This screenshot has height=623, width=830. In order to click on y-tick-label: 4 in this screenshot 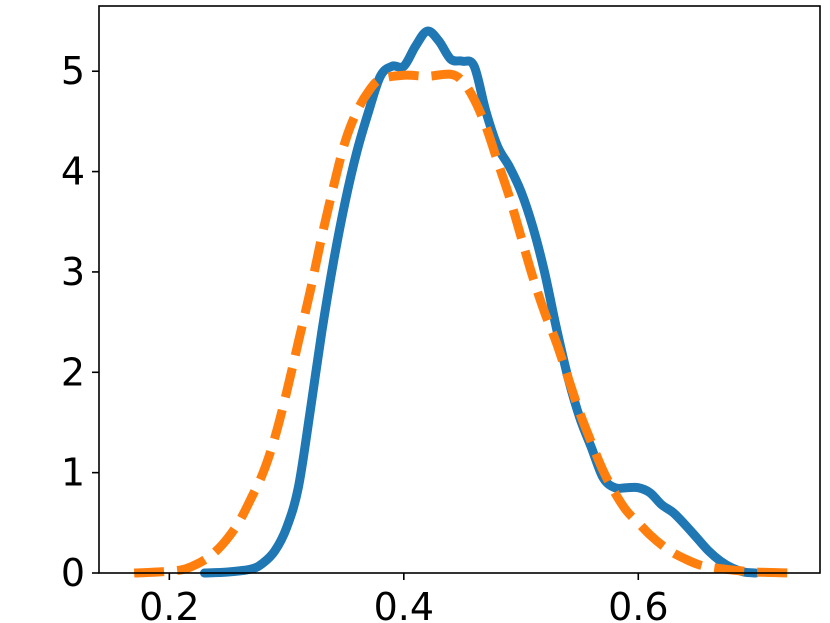, I will do `click(73, 172)`.